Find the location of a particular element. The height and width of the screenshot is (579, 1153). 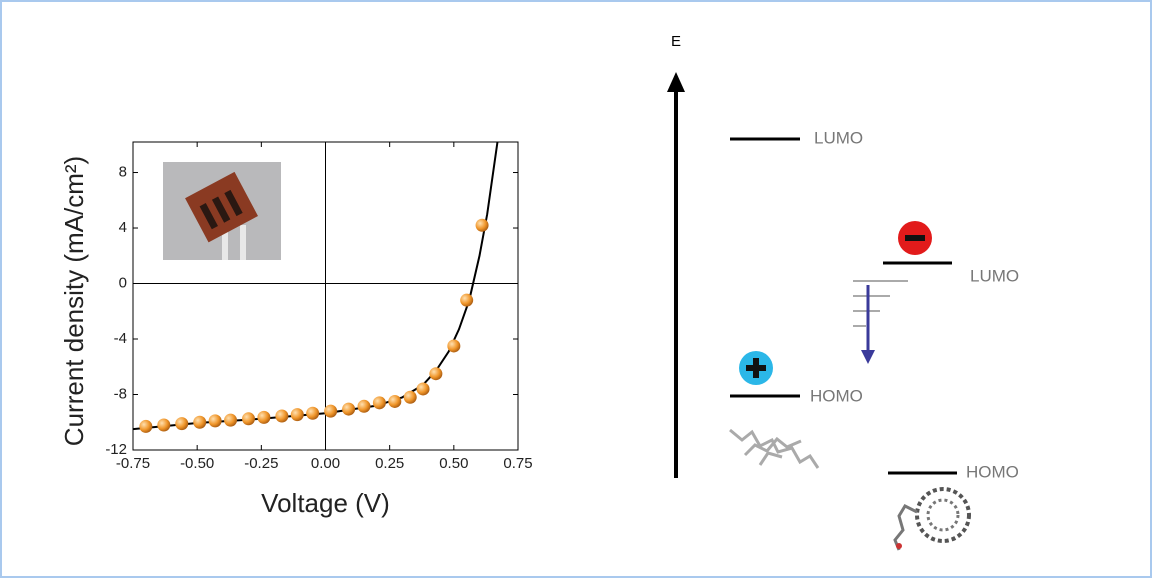

y-tick-label: 8 is located at coordinates (123, 171).